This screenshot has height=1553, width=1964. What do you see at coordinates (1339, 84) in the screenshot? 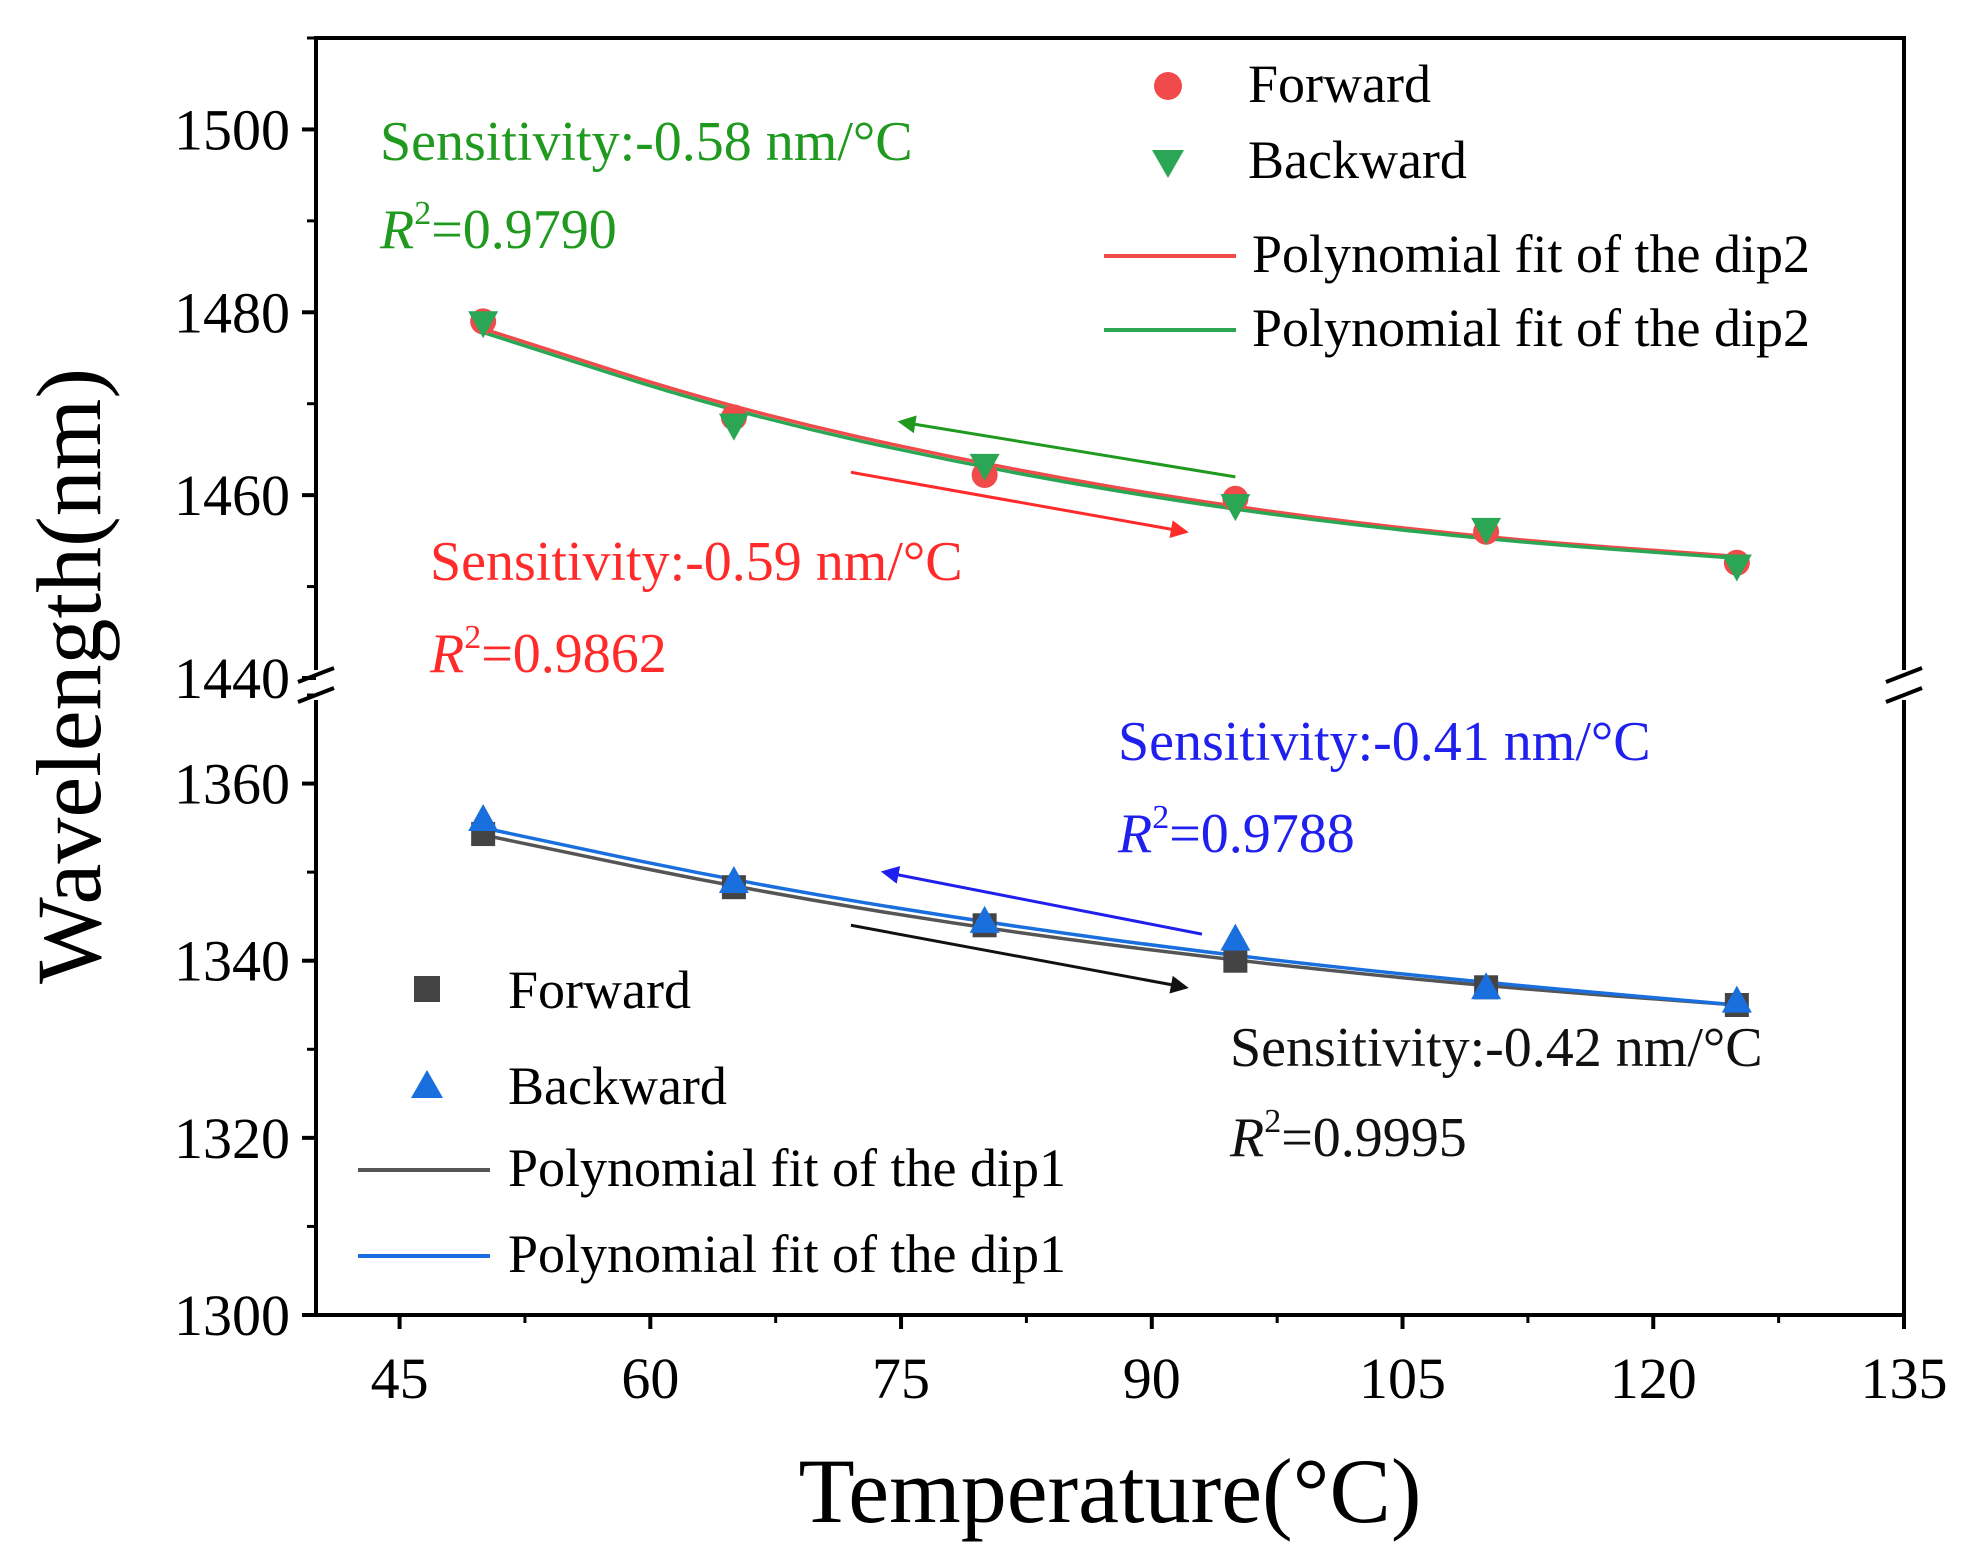
I see `legend-dip2-label: Forward` at bounding box center [1339, 84].